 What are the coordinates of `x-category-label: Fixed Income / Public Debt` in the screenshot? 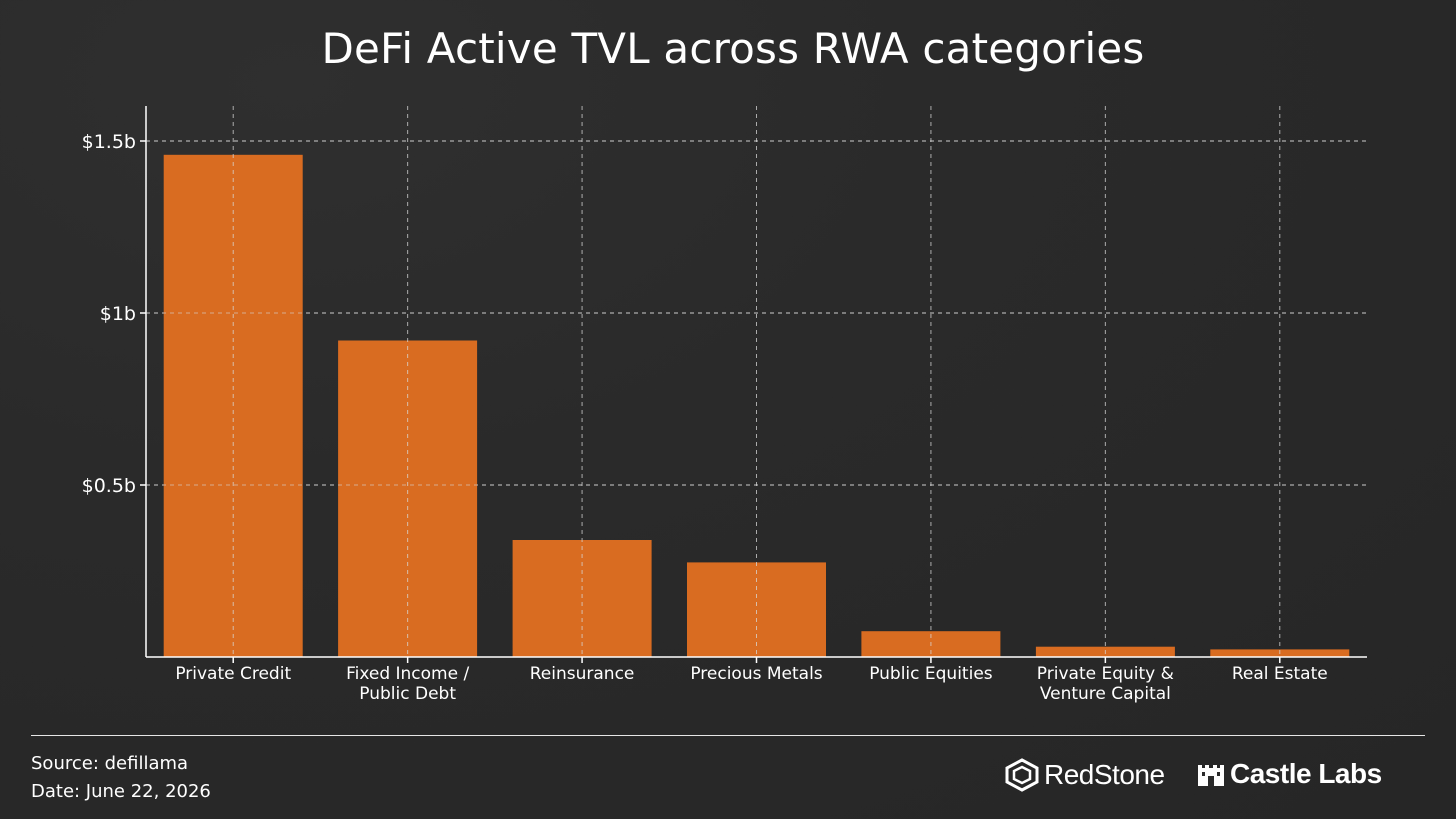 It's located at (407, 684).